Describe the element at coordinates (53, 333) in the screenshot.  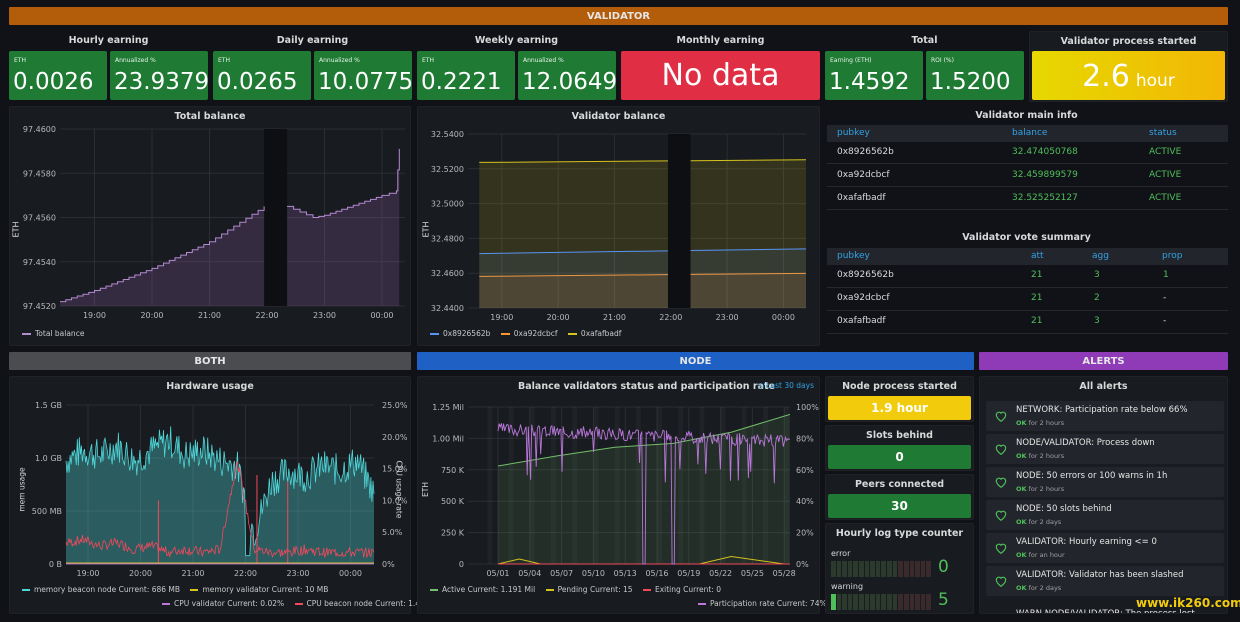
I see `legend-item: Total balance` at that location.